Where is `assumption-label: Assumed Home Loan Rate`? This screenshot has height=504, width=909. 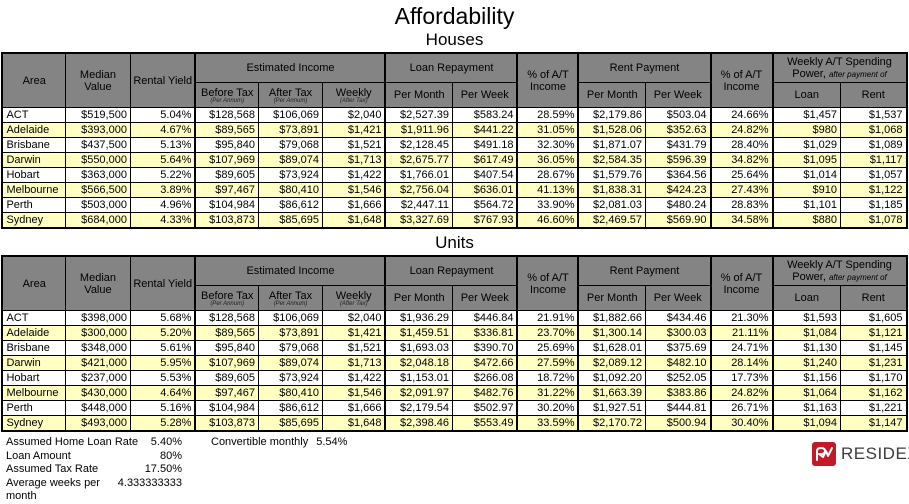
assumption-label: Assumed Home Loan Rate is located at coordinates (72, 442).